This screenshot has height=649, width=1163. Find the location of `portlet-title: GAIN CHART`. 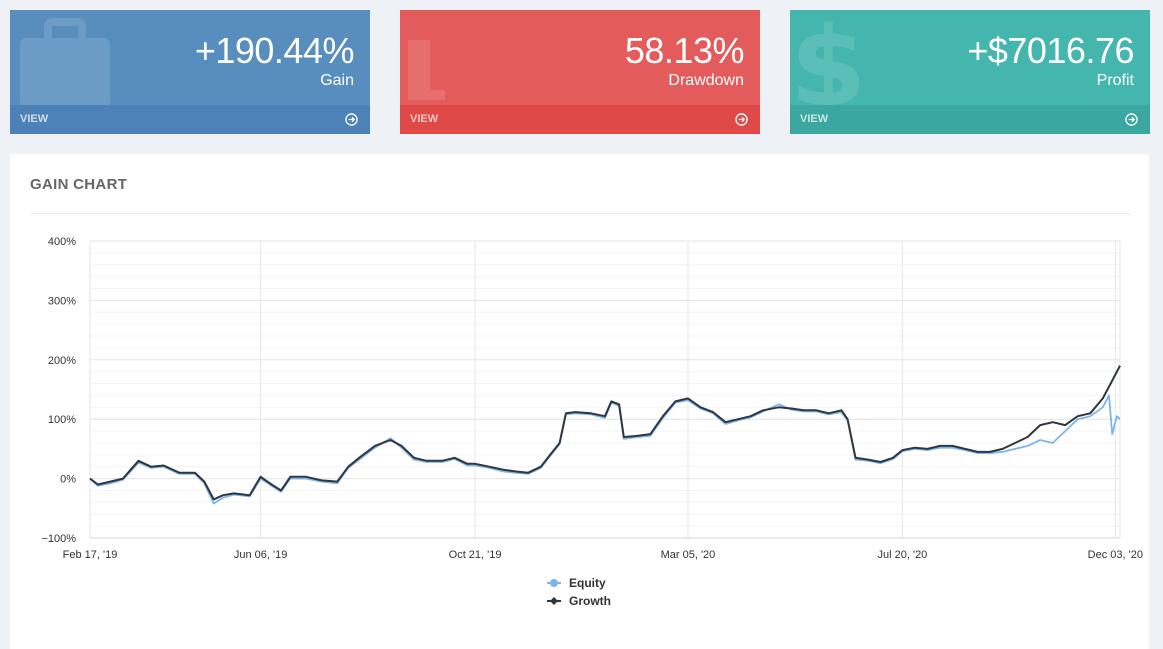

portlet-title: GAIN CHART is located at coordinates (79, 184).